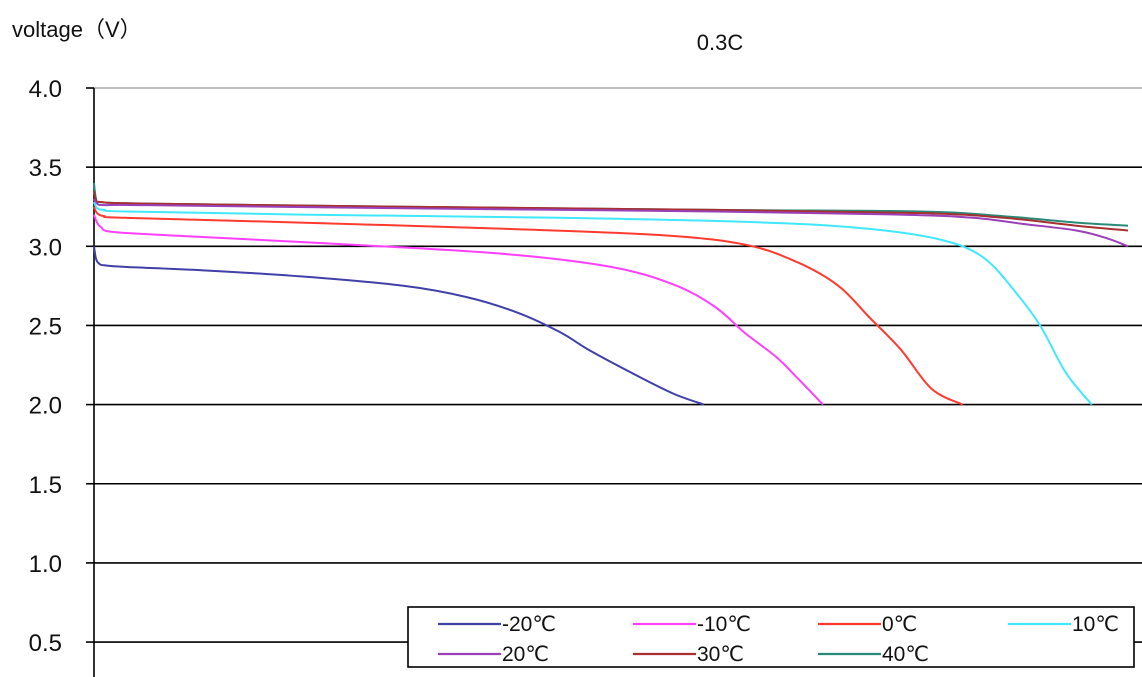  Describe the element at coordinates (62, 376) in the screenshot. I see `y-axis: 4.0 3.5 3.0 2.5 2.0 1.5 1.0 0.5` at that location.